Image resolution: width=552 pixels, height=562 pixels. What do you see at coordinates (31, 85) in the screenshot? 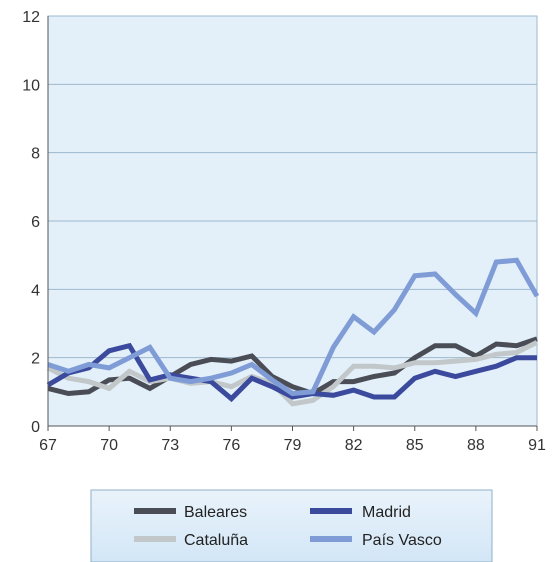
I see `y-tick-label: 10` at bounding box center [31, 85].